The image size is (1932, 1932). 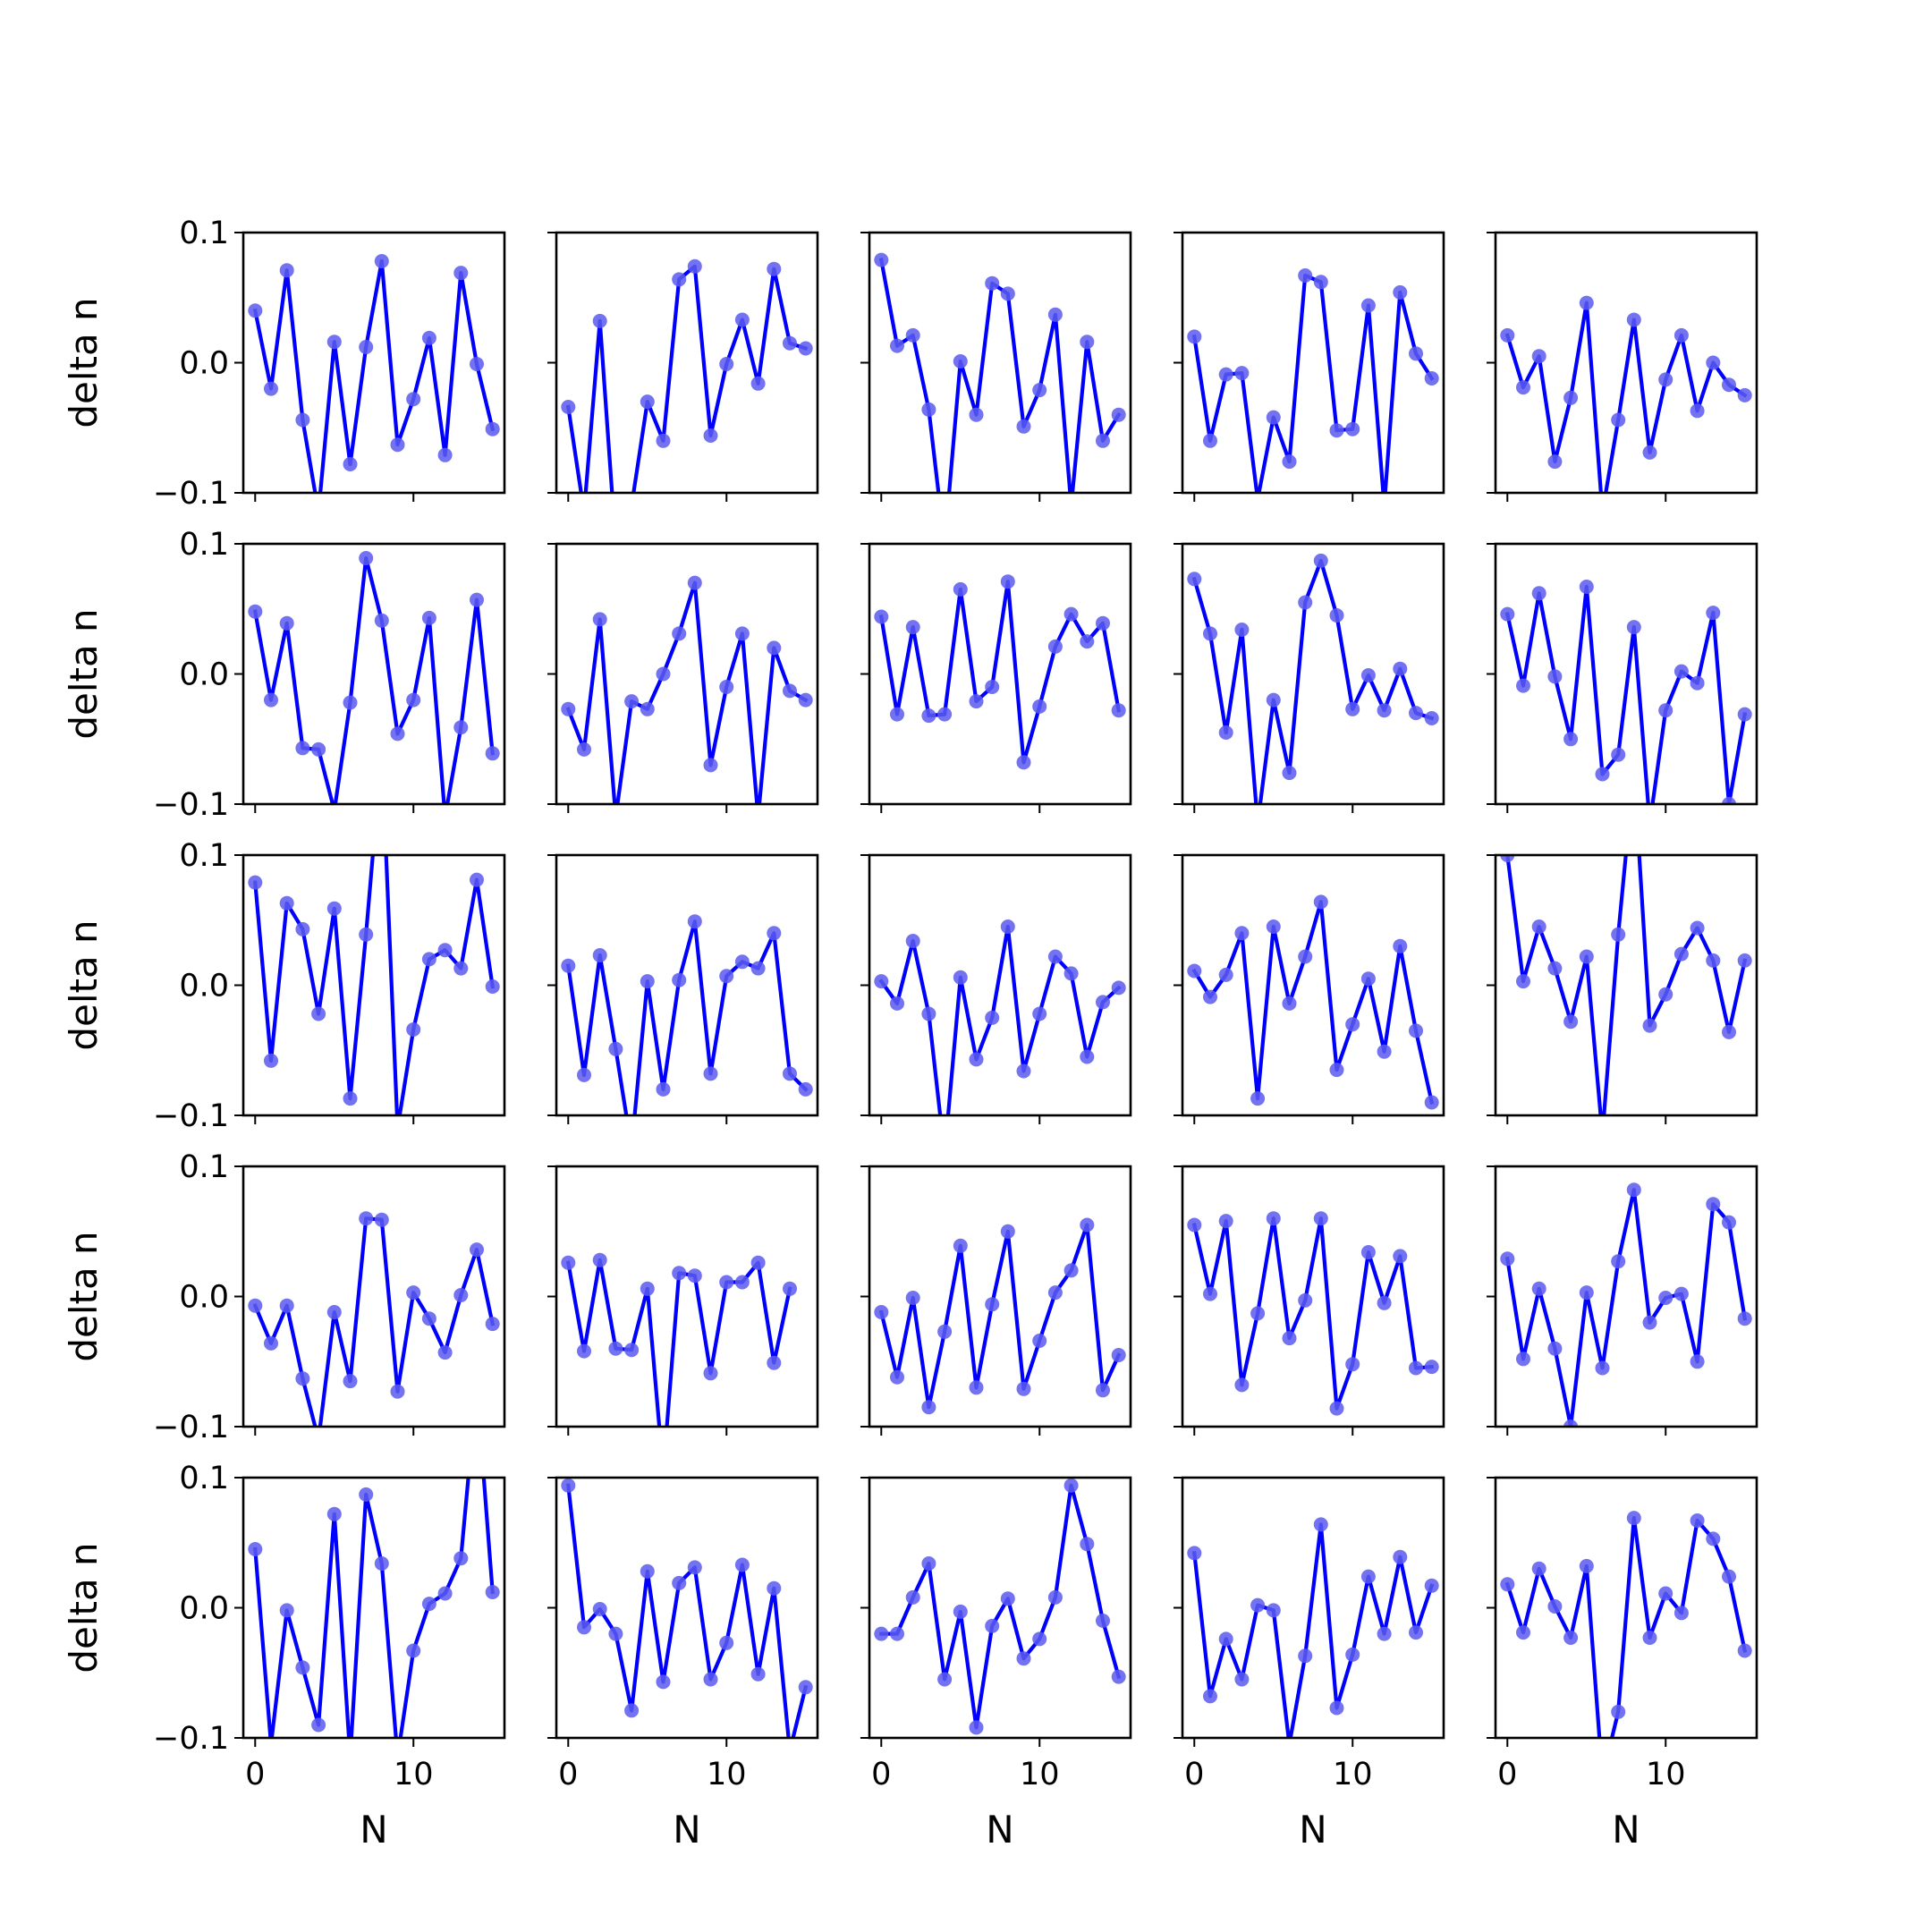 I want to click on subplot-r2-c5, so click(x=1622, y=677).